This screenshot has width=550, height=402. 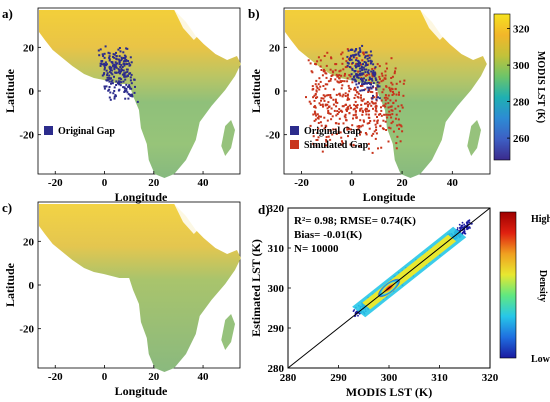 I want to click on density-colorbar, so click(x=508, y=285).